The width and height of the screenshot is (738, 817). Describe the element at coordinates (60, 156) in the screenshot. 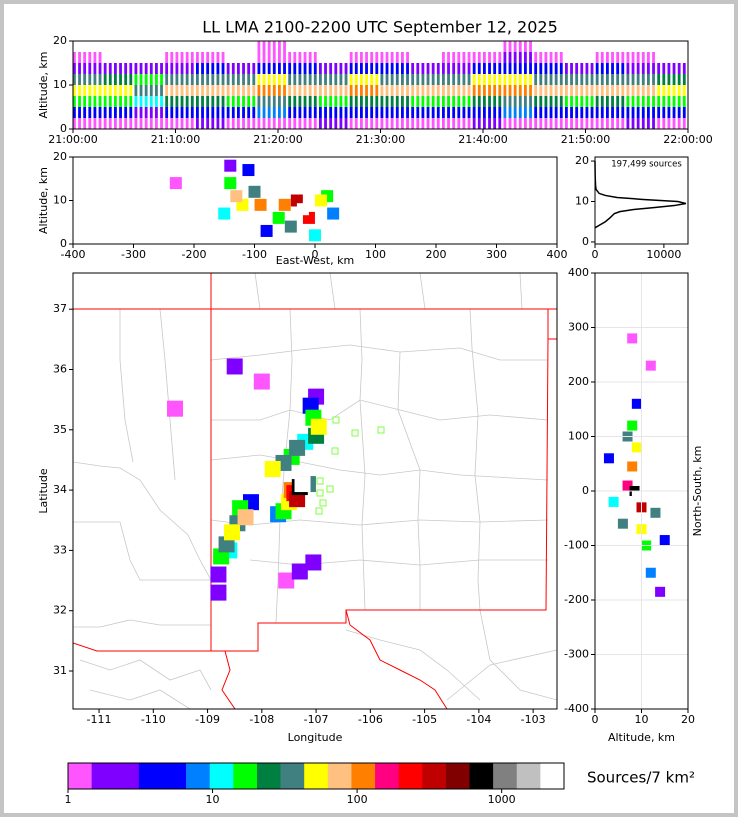

I see `y-tick-label: 20` at that location.